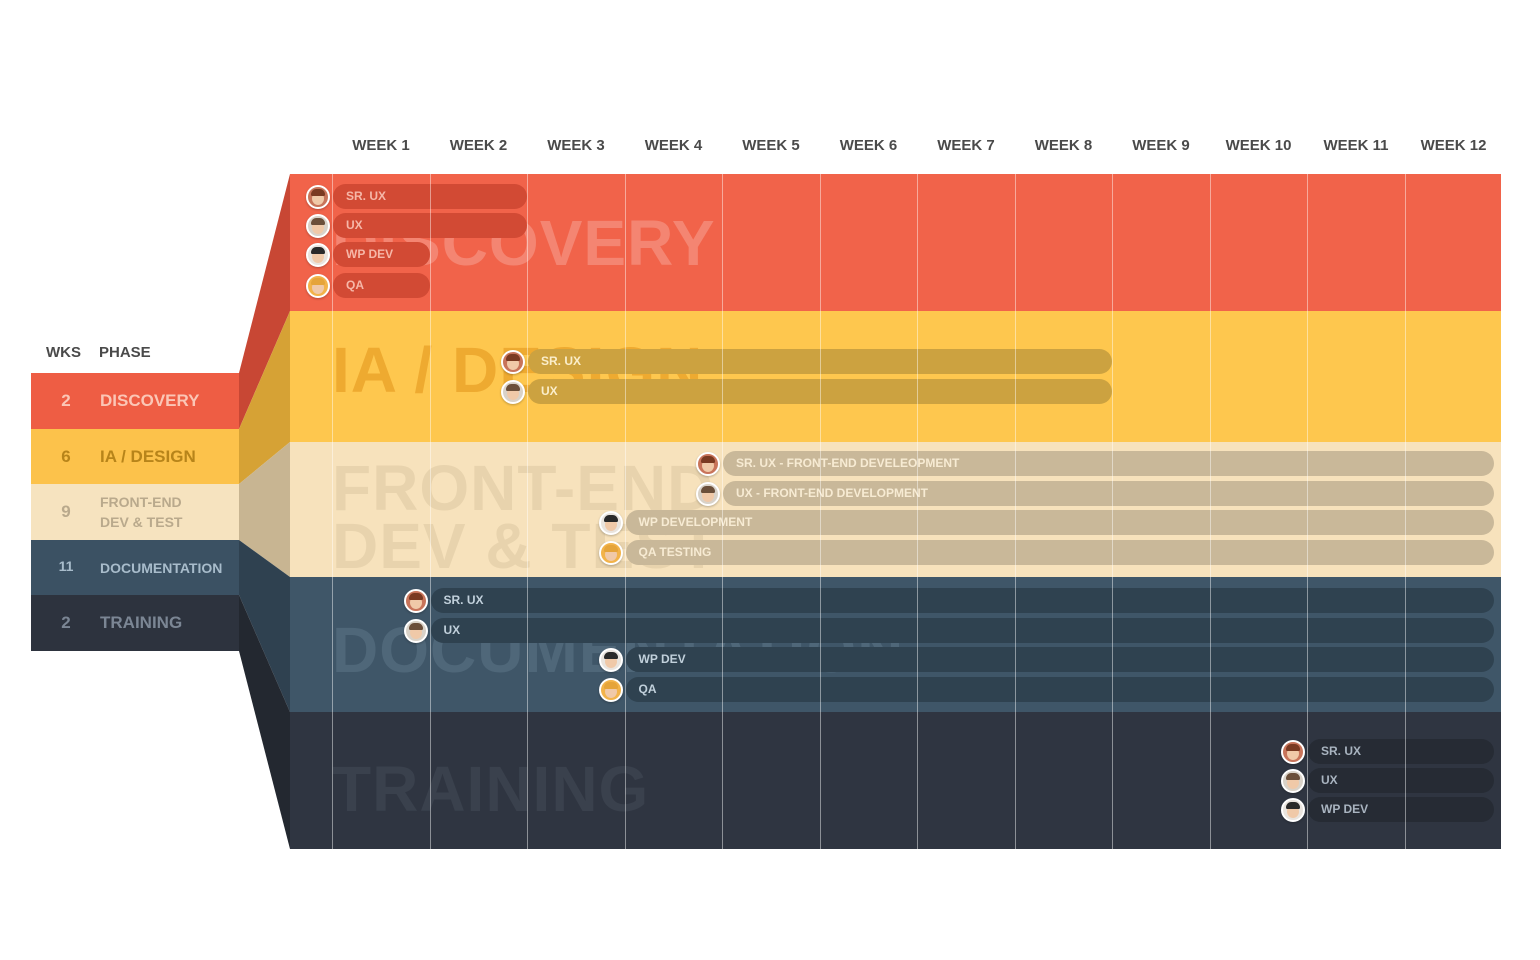 Image resolution: width=1540 pixels, height=960 pixels. I want to click on wks-header: WKS, so click(63, 352).